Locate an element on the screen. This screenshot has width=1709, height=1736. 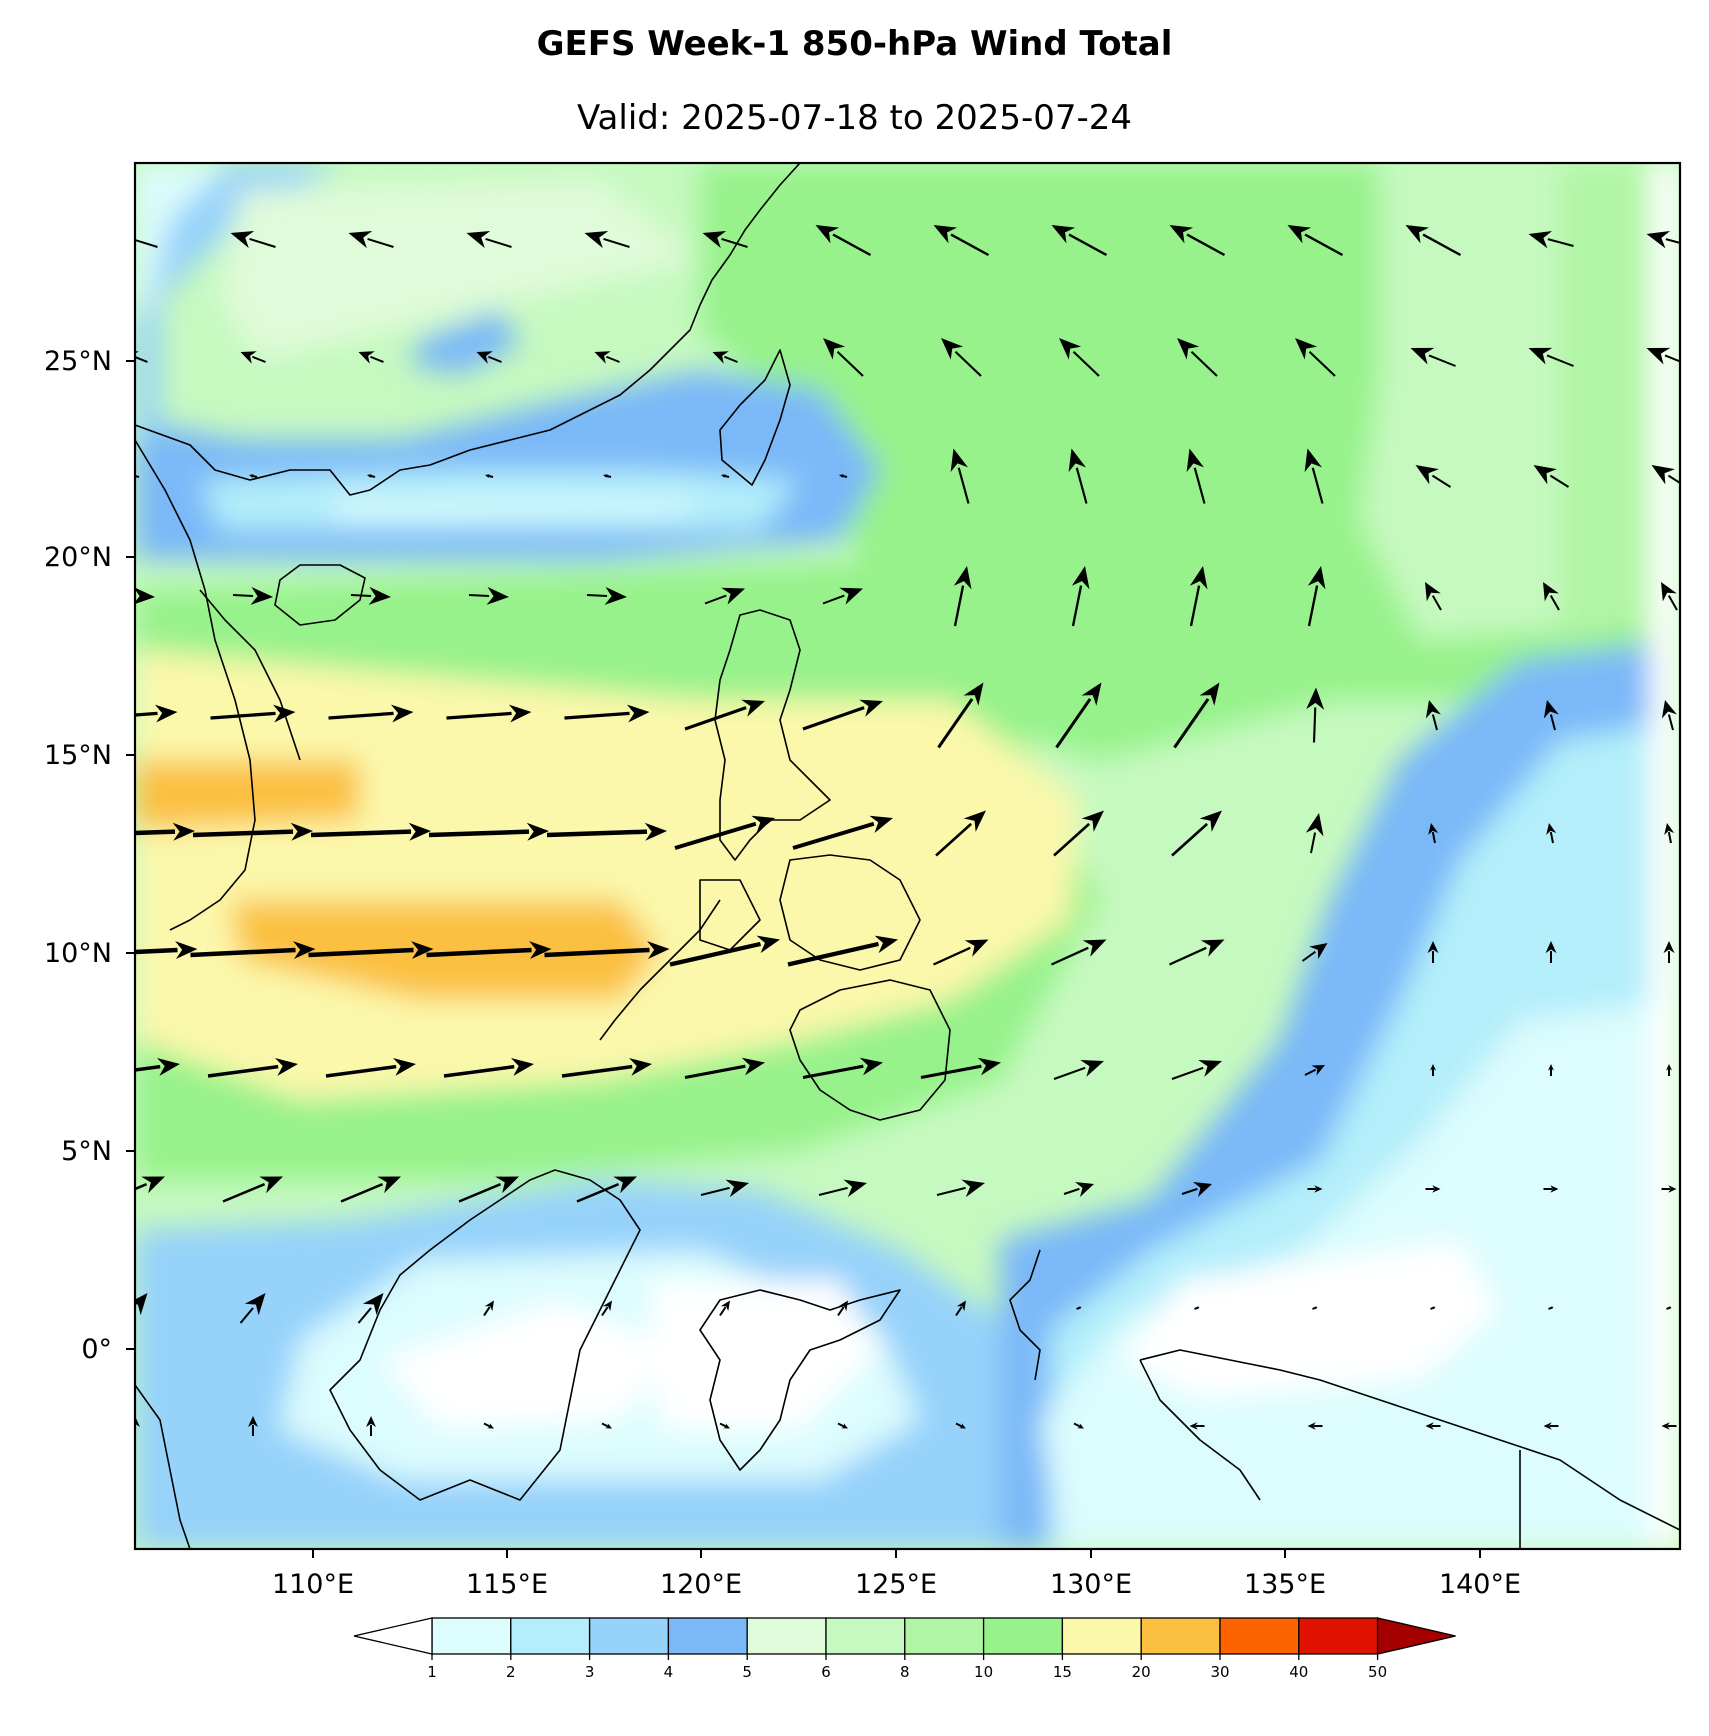
lon-tick-label: 140°E is located at coordinates (1480, 1584).